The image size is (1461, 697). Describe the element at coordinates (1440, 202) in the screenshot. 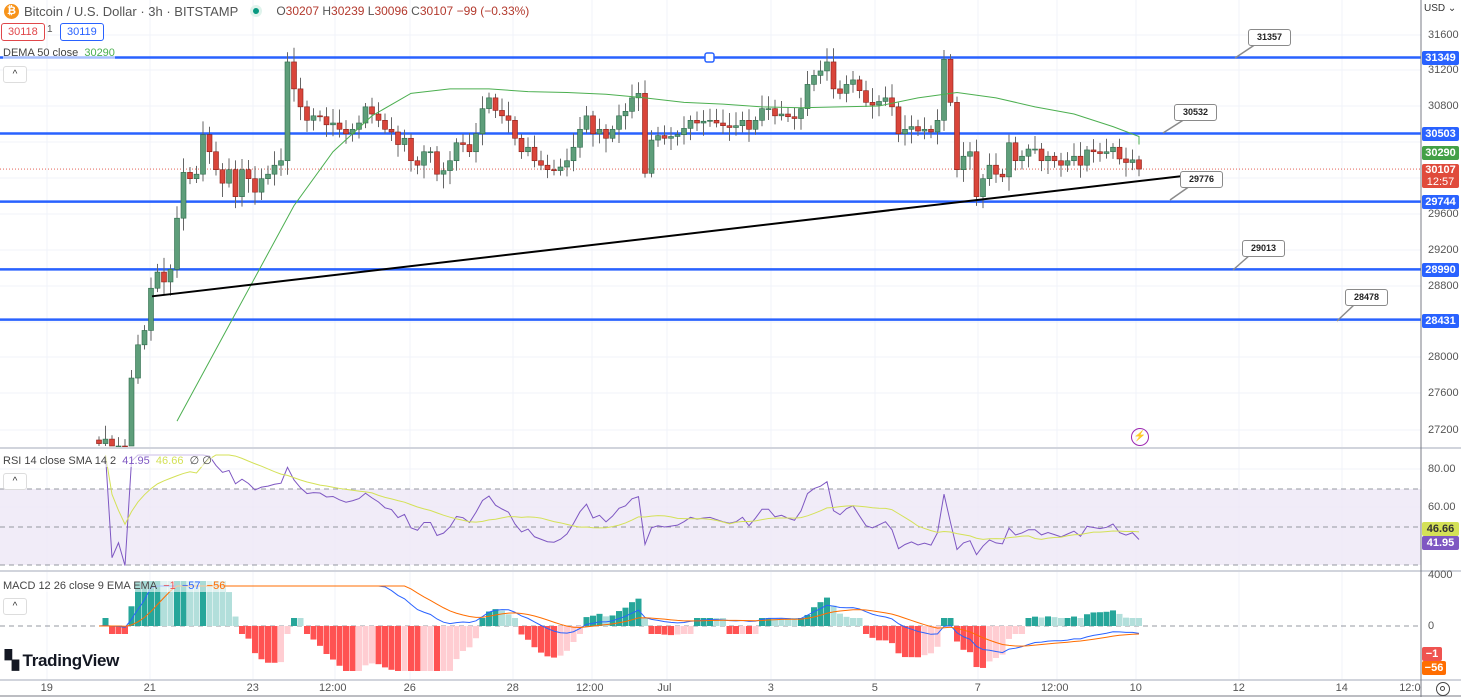

I see `level-tag: 29744` at that location.